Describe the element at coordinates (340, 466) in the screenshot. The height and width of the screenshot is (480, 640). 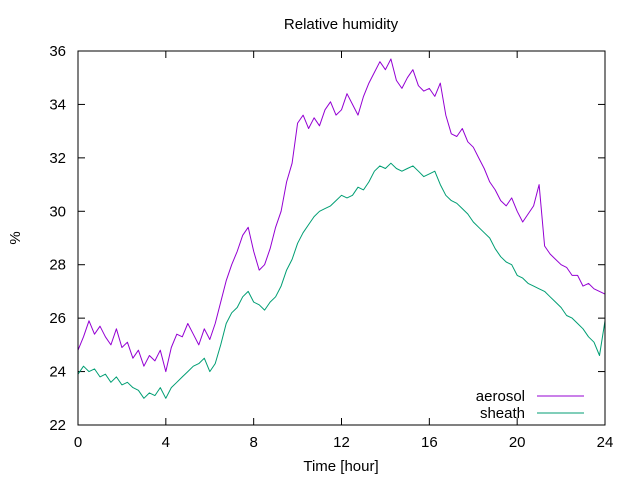
I see `x-axis-label: Time [hour]` at that location.